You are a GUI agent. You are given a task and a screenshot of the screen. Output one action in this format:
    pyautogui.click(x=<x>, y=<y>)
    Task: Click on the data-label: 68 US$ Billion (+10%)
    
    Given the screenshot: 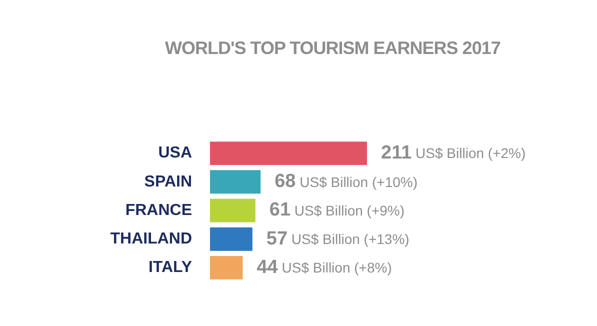 What is the action you would take?
    pyautogui.click(x=346, y=181)
    